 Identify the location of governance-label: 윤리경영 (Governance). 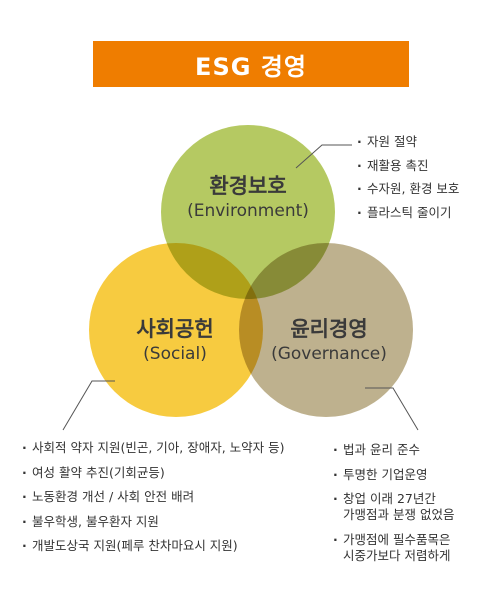
(329, 341).